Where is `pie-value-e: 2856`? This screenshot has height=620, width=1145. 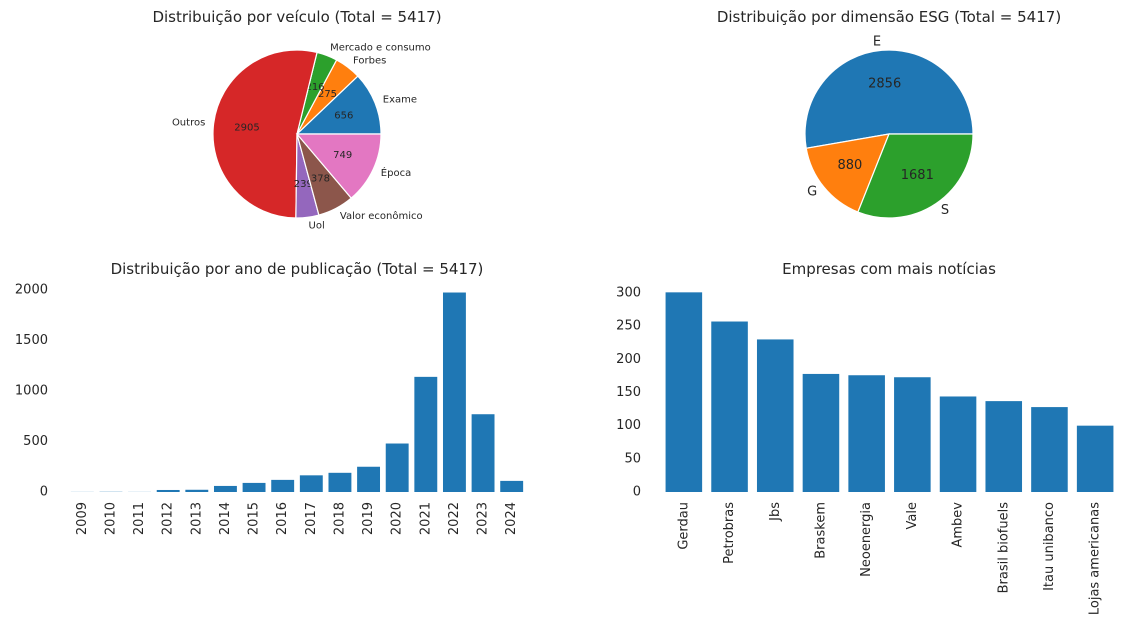 pie-value-e: 2856 is located at coordinates (884, 83).